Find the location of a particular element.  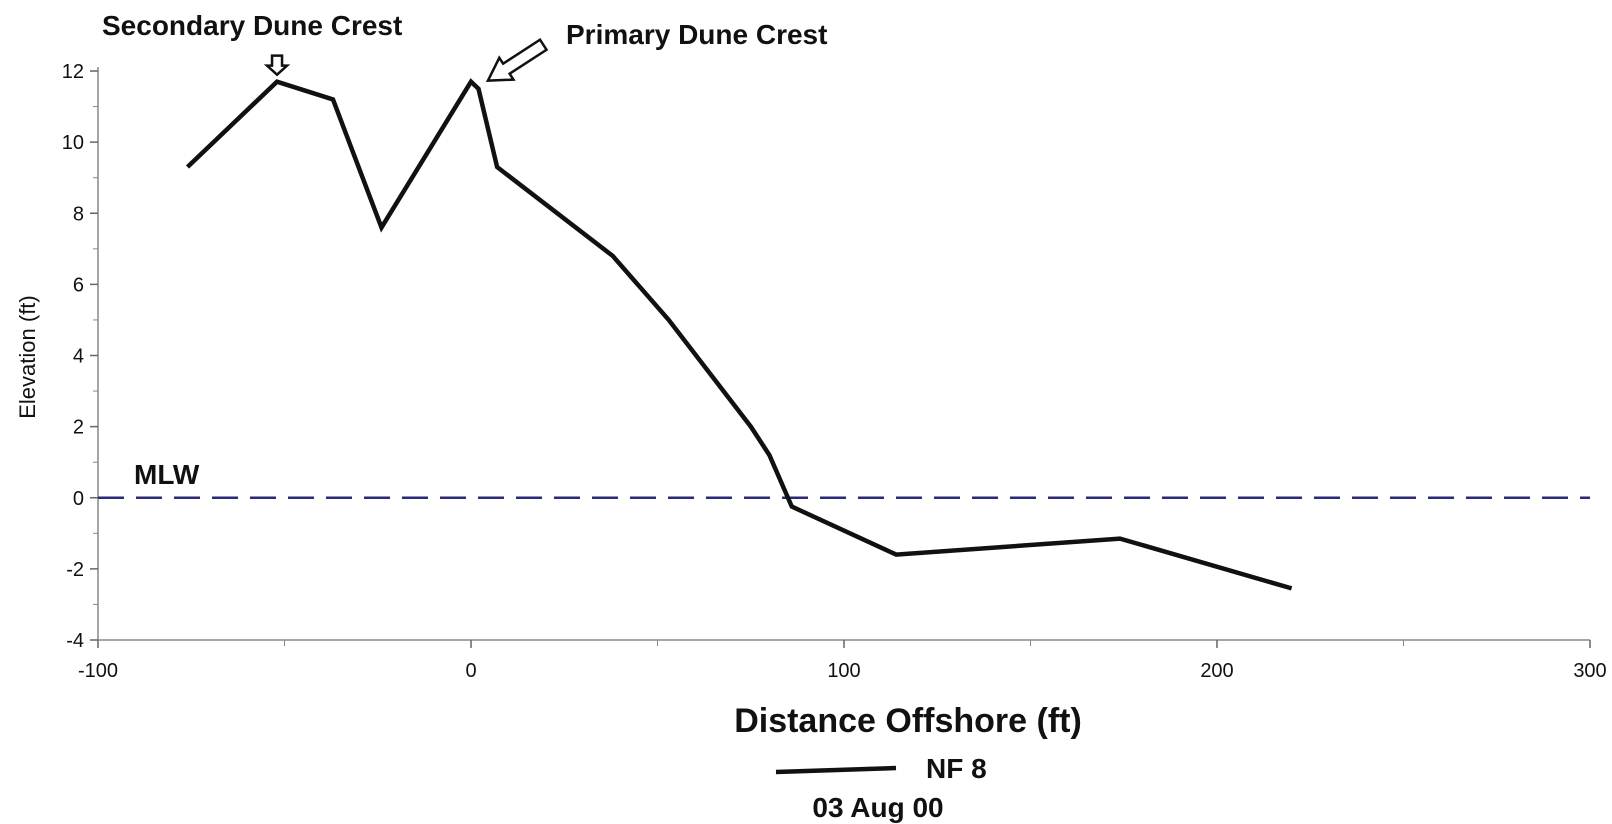

annotations: Secondary Dune Crest Primary Dune Crest is located at coordinates (464, 46).